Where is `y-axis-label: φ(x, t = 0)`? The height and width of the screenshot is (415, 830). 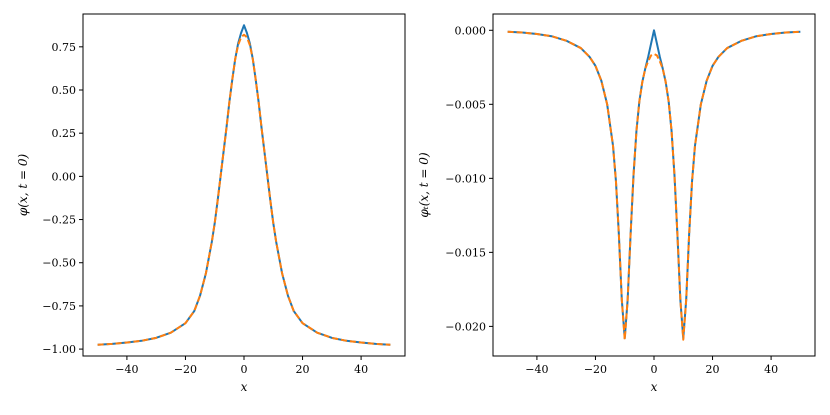 y-axis-label: φ(x, t = 0) is located at coordinates (23, 185).